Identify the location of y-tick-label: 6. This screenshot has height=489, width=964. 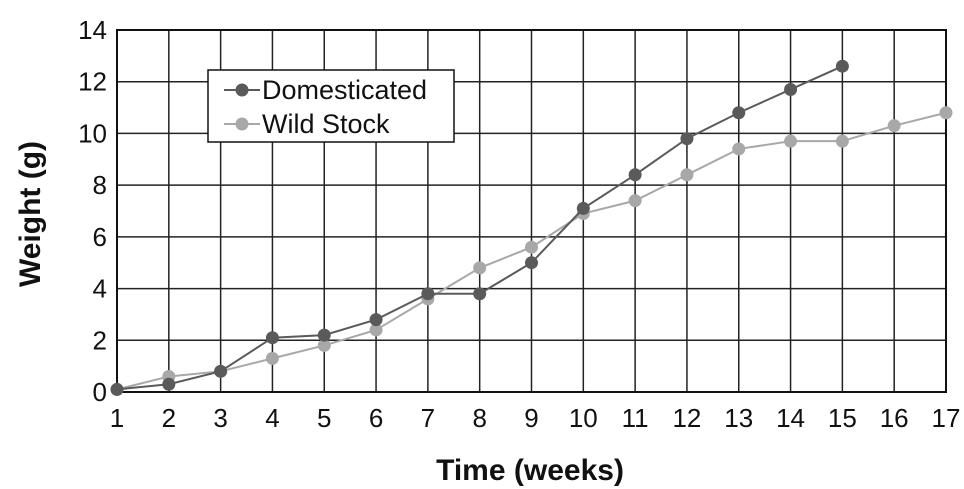
(100, 237).